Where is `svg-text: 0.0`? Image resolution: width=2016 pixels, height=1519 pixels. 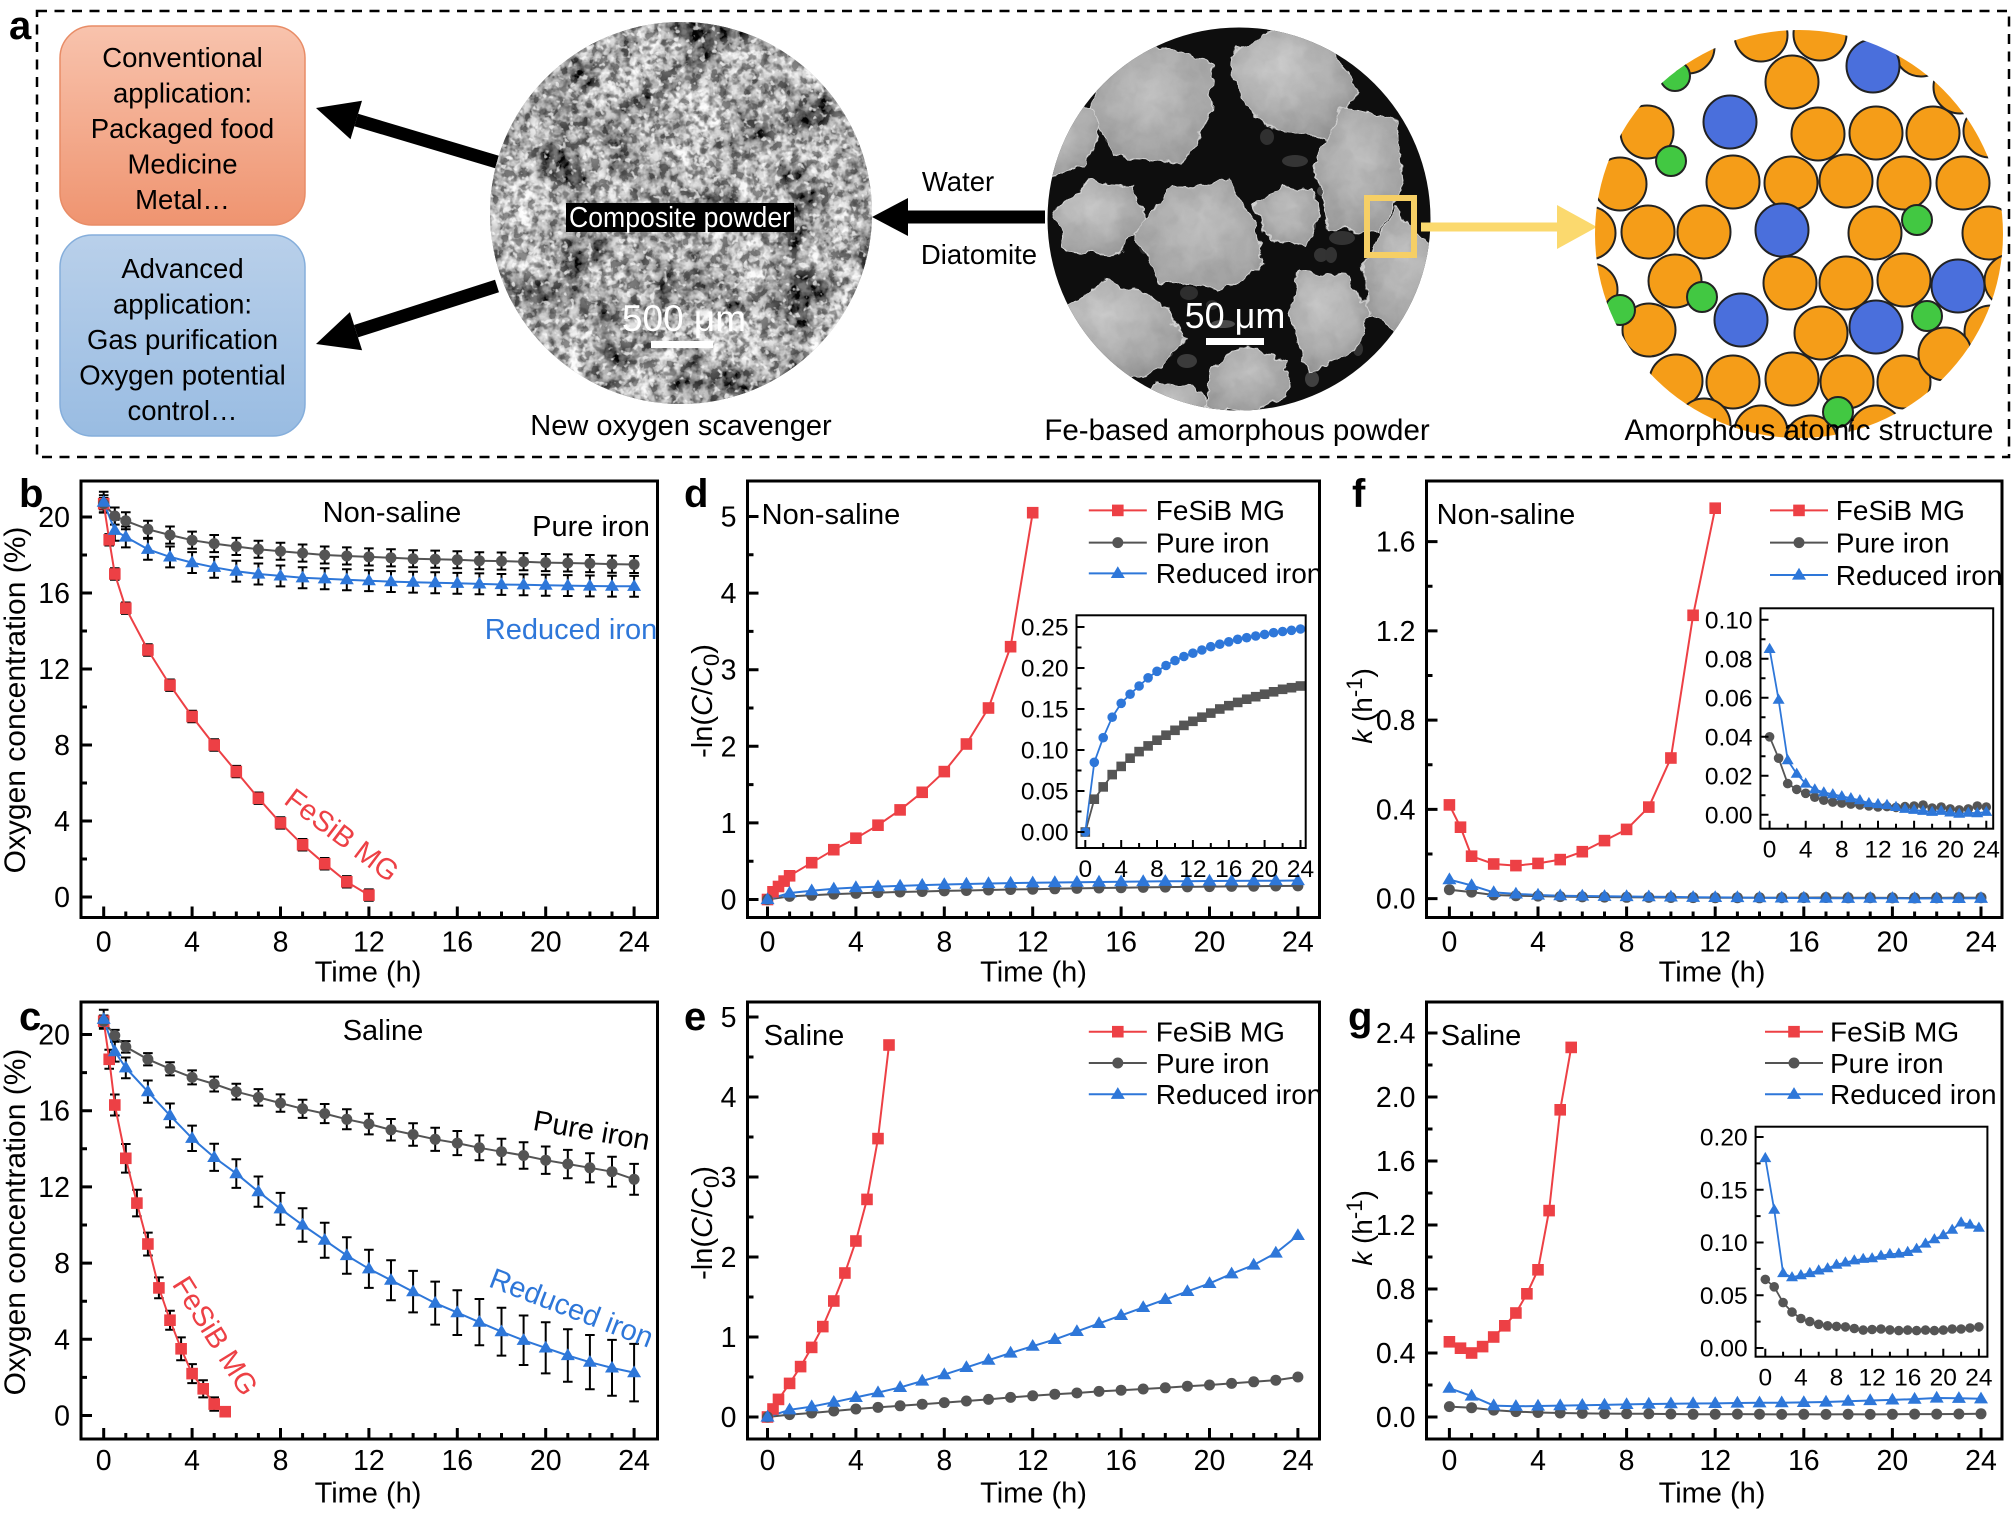 svg-text: 0.0 is located at coordinates (1396, 1418).